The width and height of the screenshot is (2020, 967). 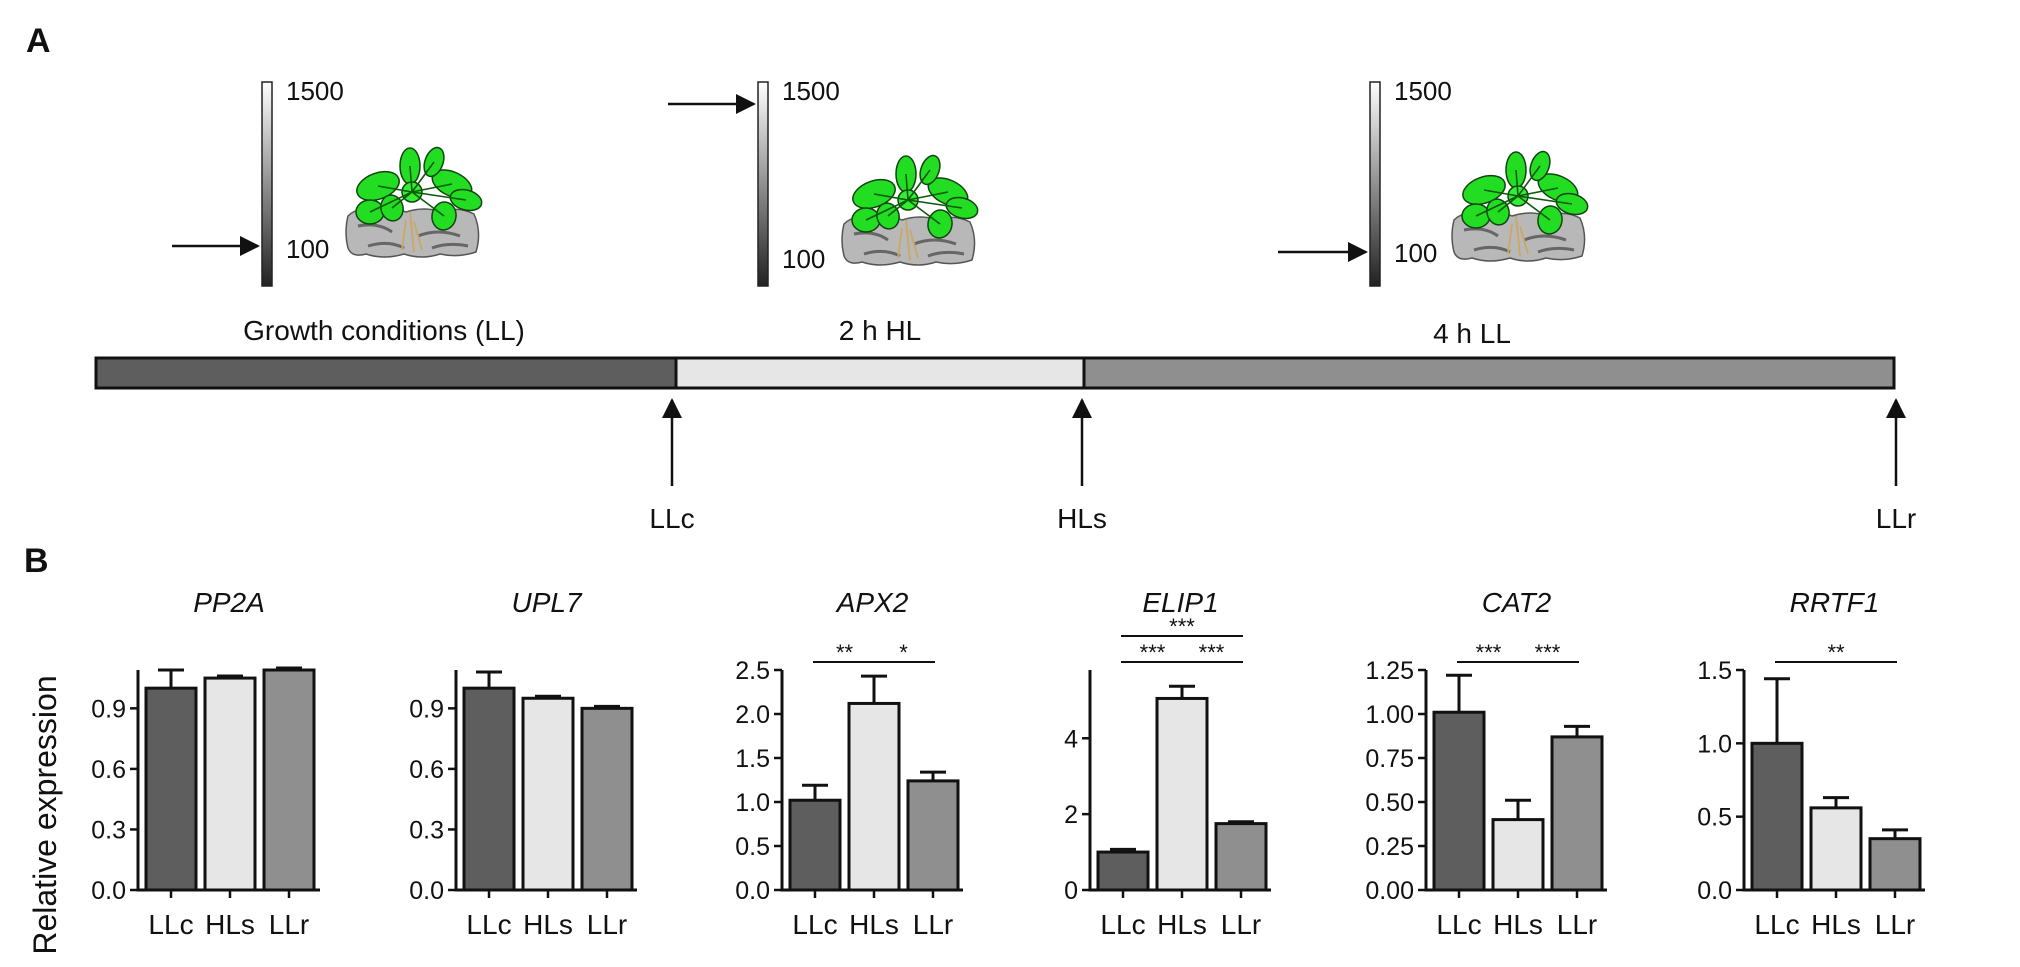 I want to click on y-tick-label: 0.75, so click(x=1389, y=759).